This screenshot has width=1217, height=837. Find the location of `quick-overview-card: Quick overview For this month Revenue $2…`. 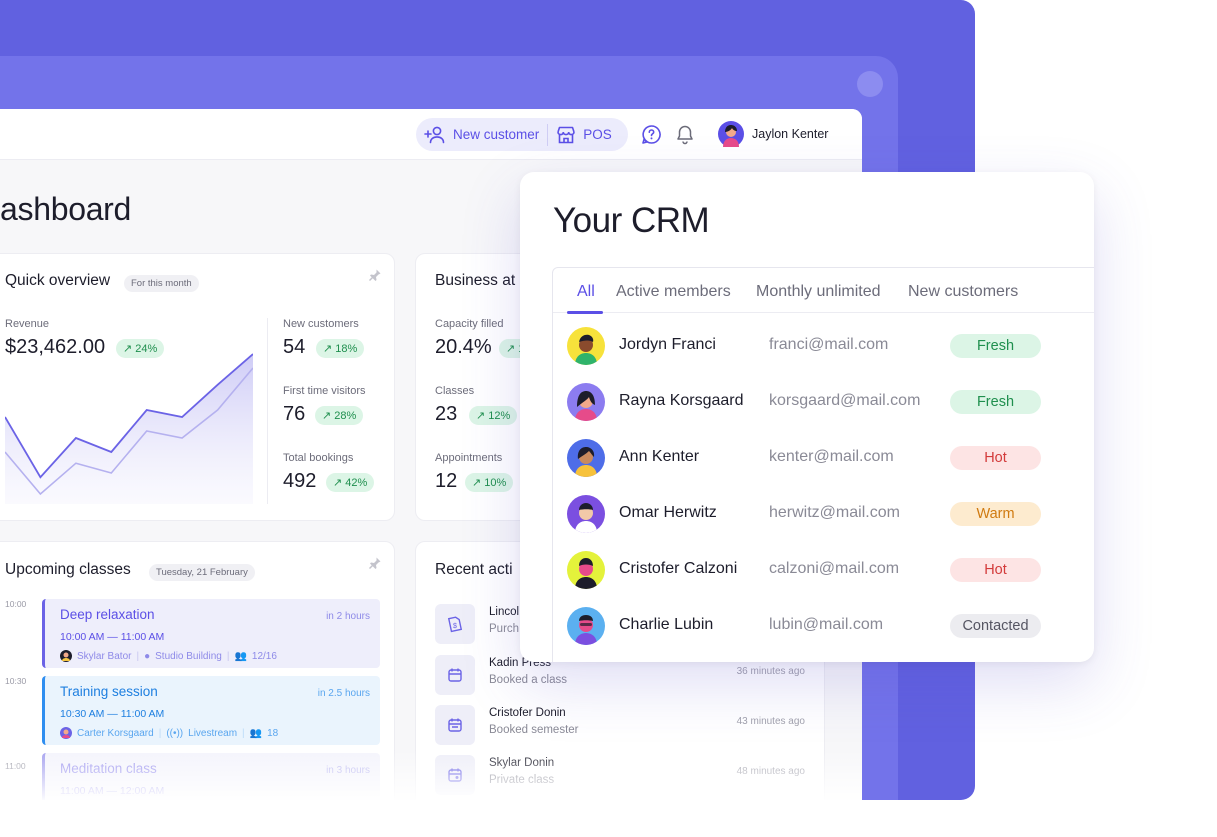

quick-overview-card: Quick overview For this month Revenue $2… is located at coordinates (197, 387).